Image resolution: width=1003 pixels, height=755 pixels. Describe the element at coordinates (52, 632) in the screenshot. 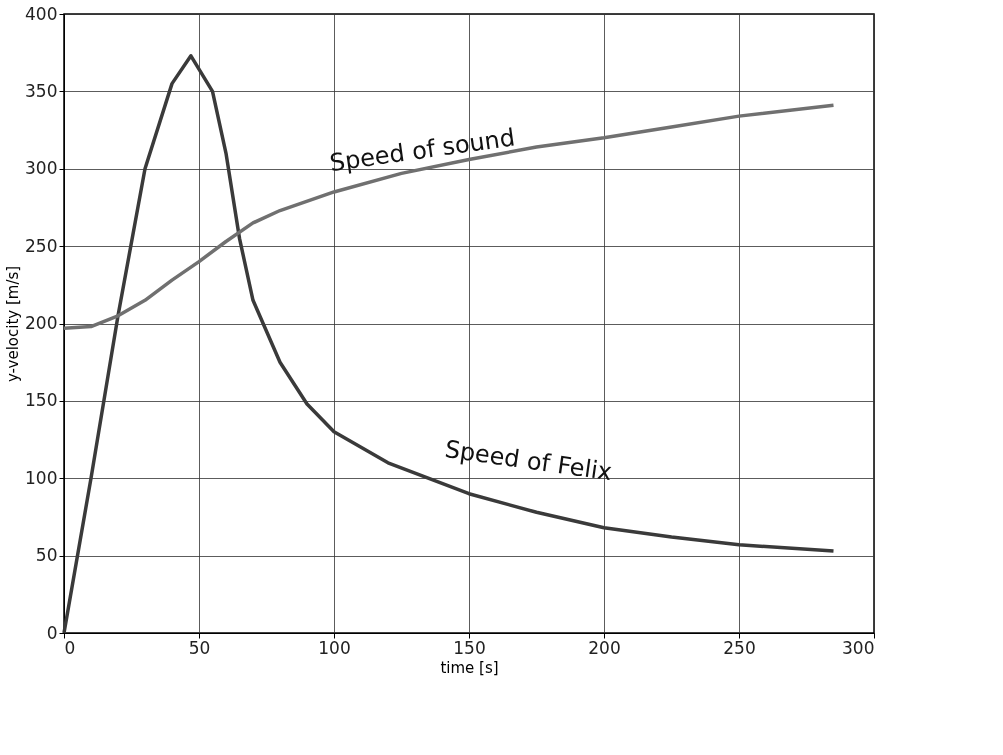

I see `y-tick-label: 0` at that location.